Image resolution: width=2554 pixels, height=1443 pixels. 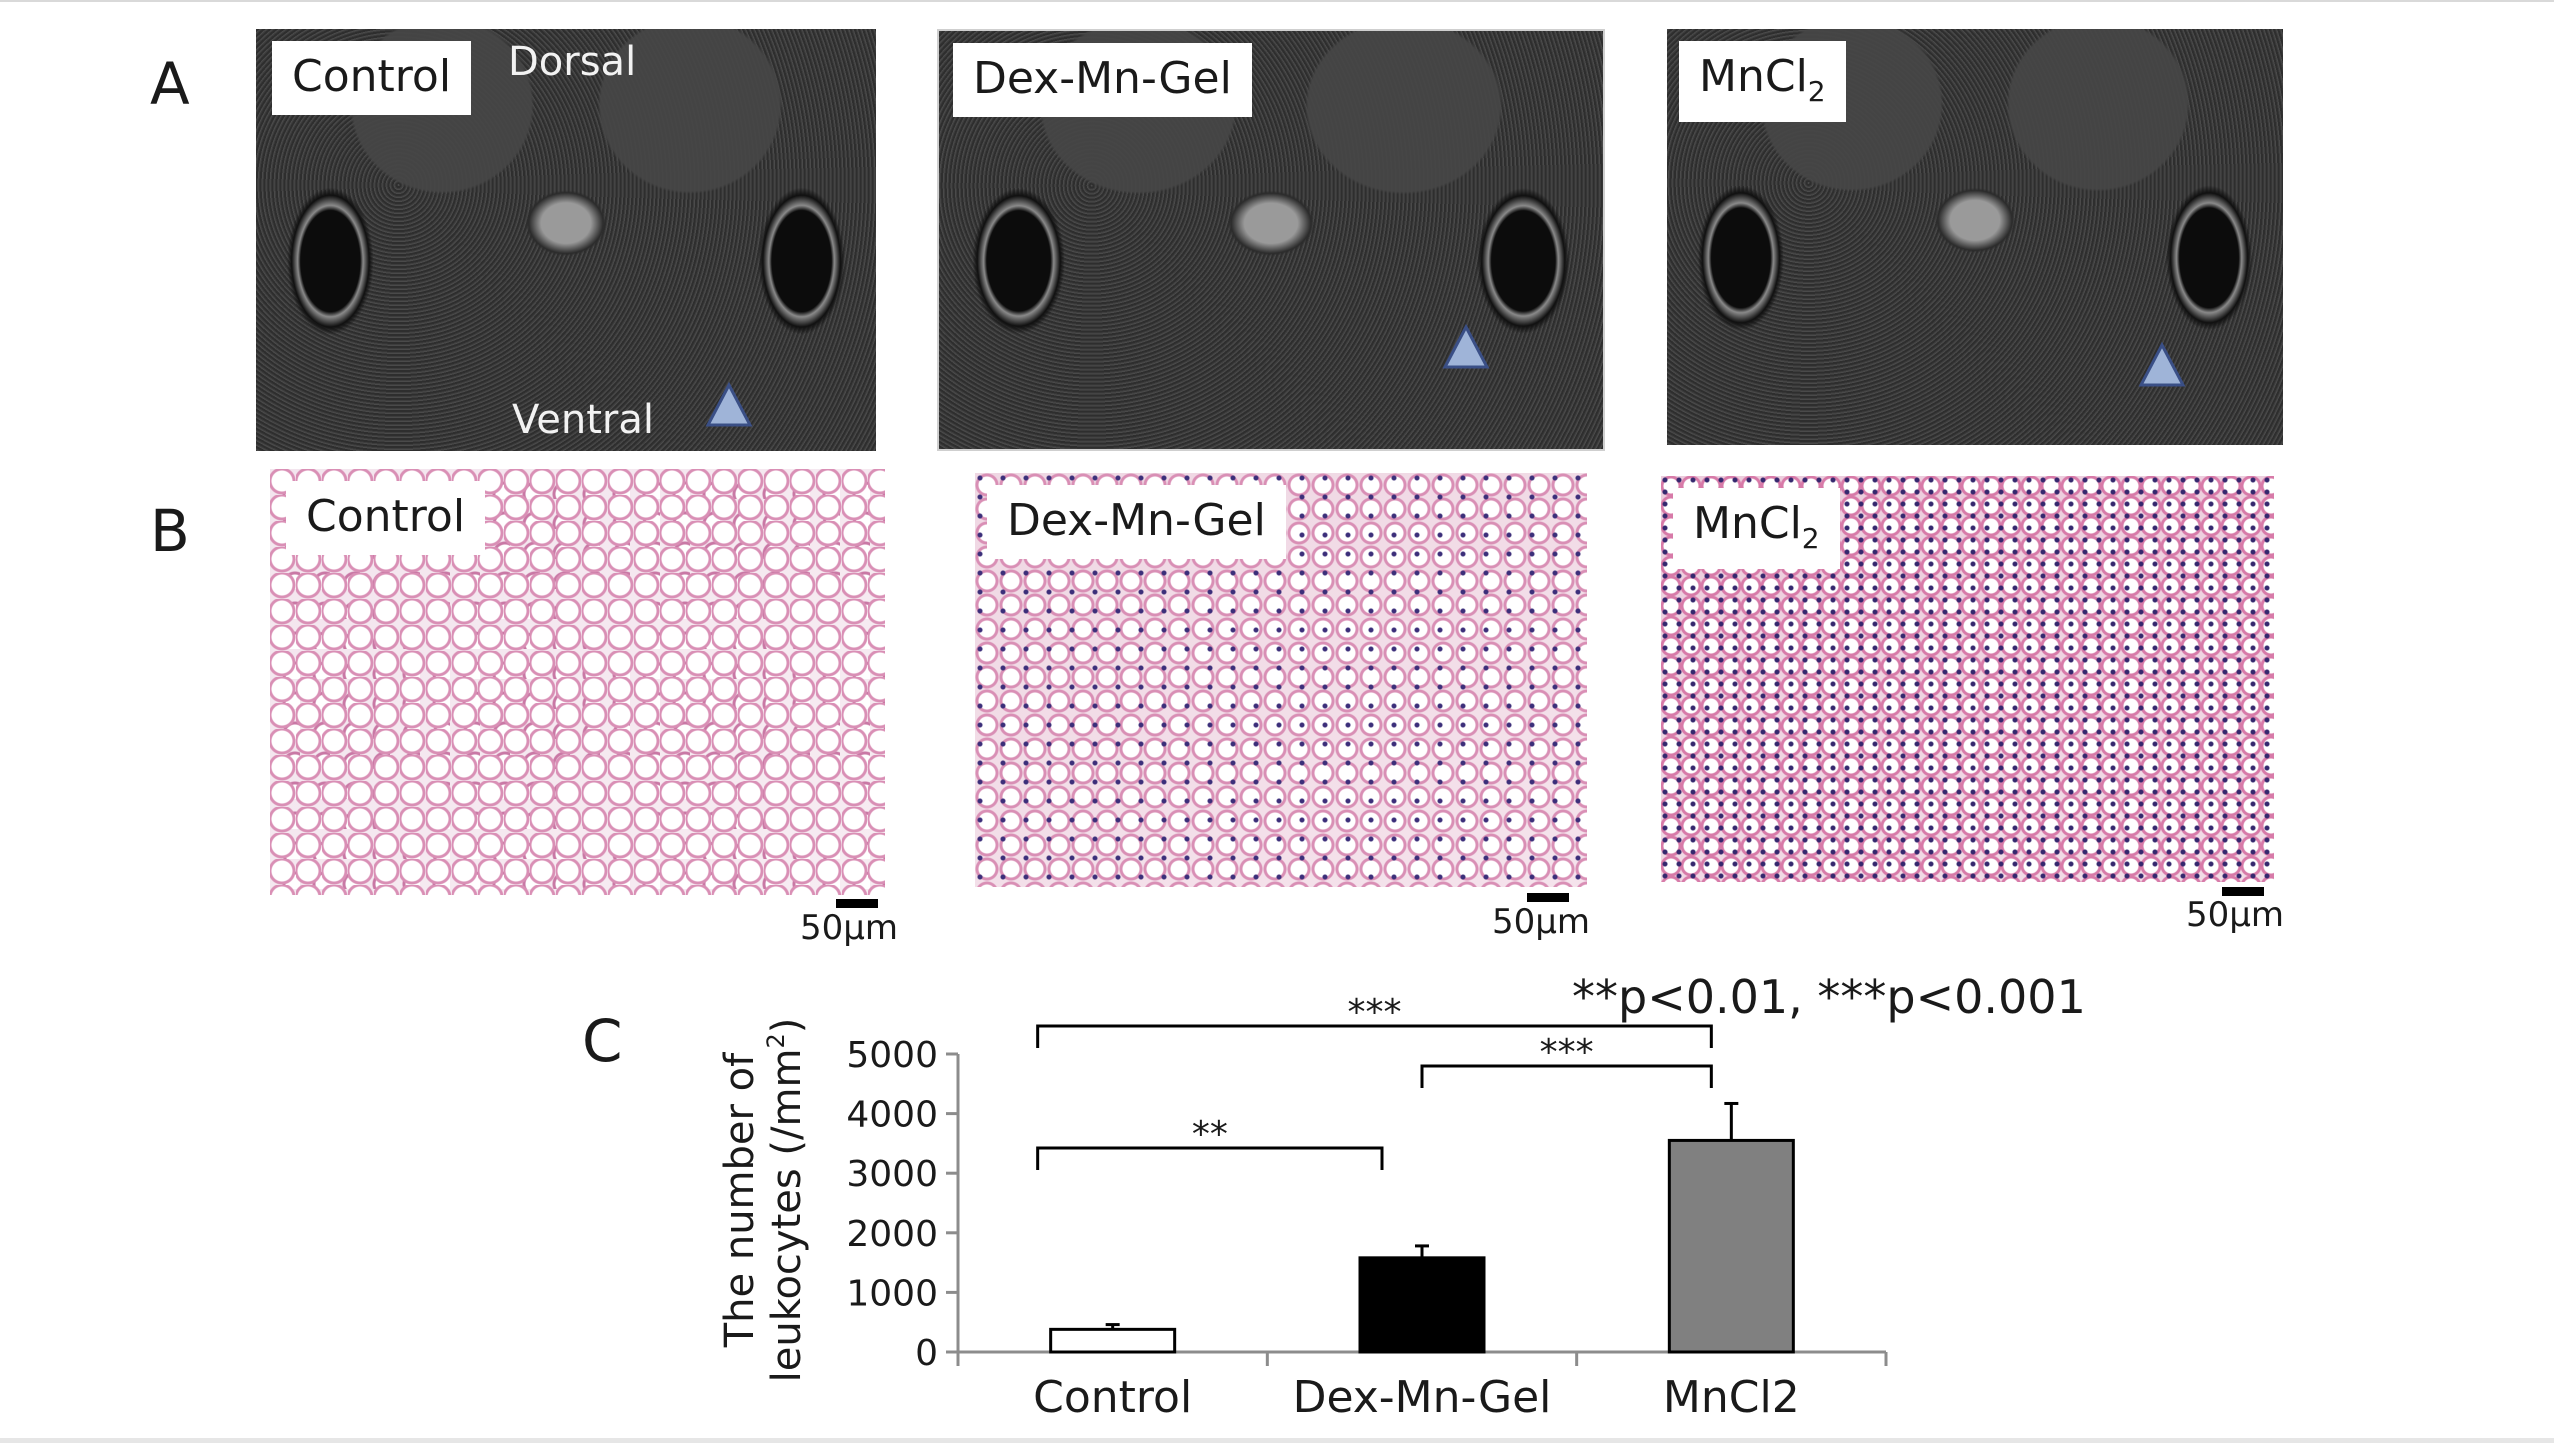 I want to click on y-tick-label: 0, so click(x=926, y=1353).